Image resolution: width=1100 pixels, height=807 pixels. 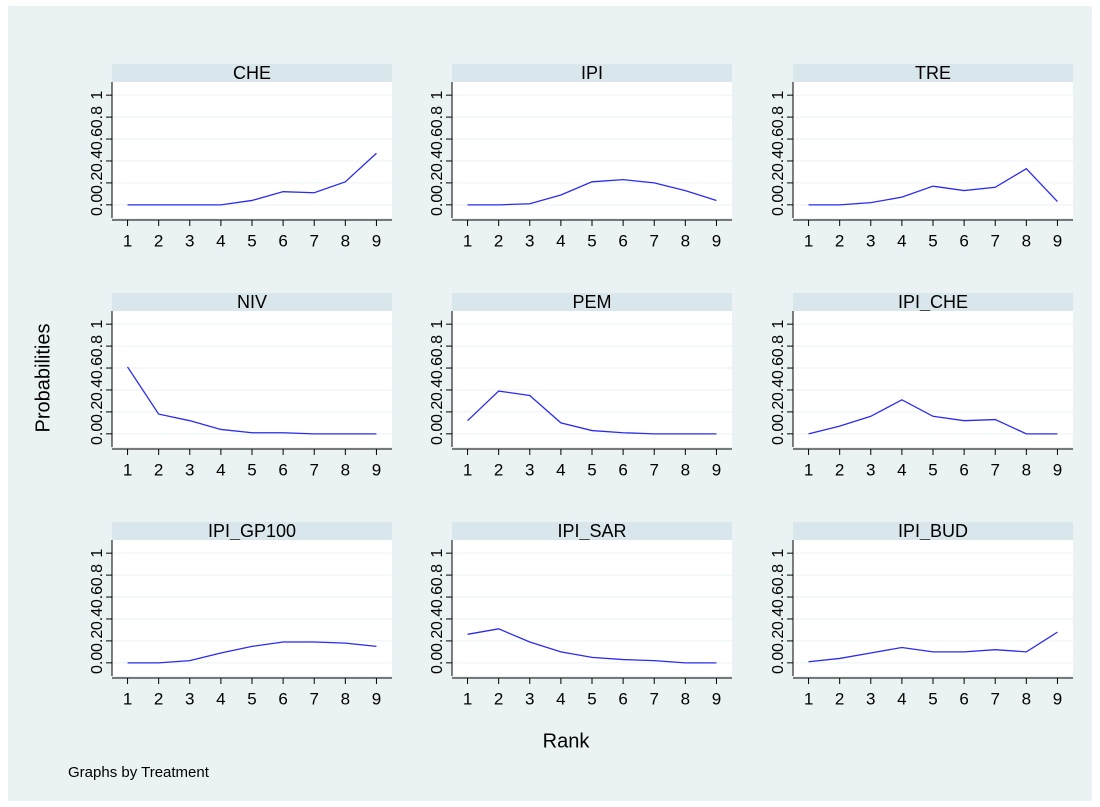 I want to click on panel-title: IPI_SAR, so click(x=591, y=531).